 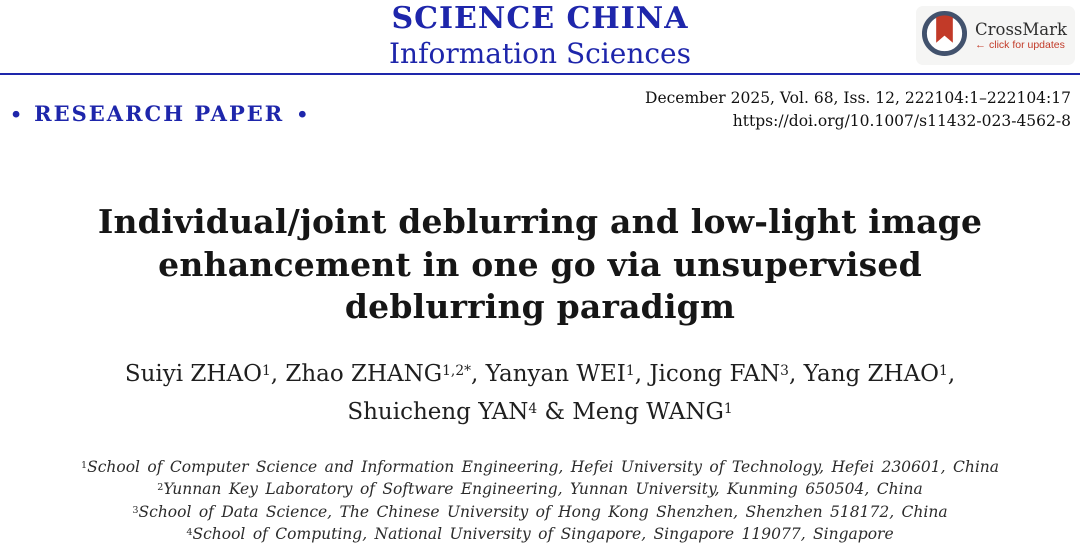 I want to click on section-label: • RESEARCH PAPER •, so click(x=159, y=113).